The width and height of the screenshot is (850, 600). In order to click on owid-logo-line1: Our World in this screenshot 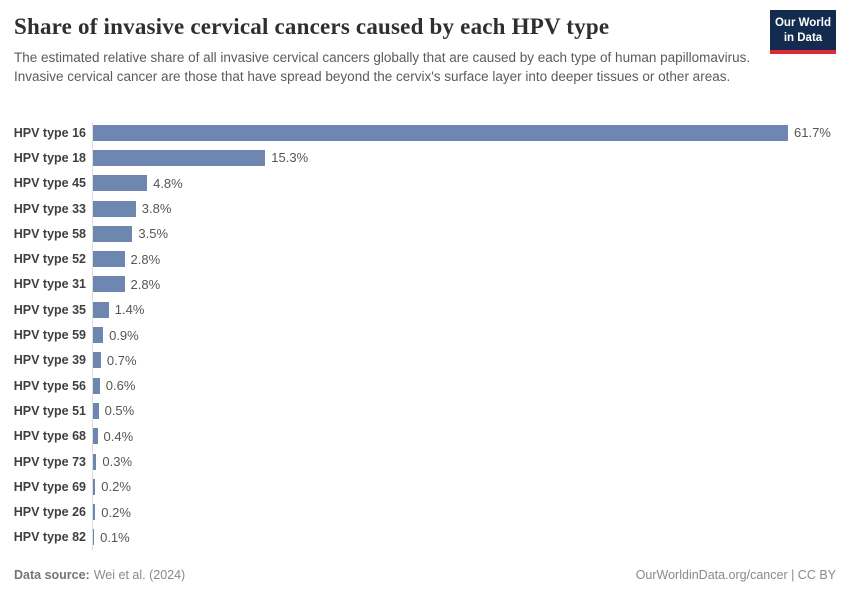, I will do `click(802, 23)`.